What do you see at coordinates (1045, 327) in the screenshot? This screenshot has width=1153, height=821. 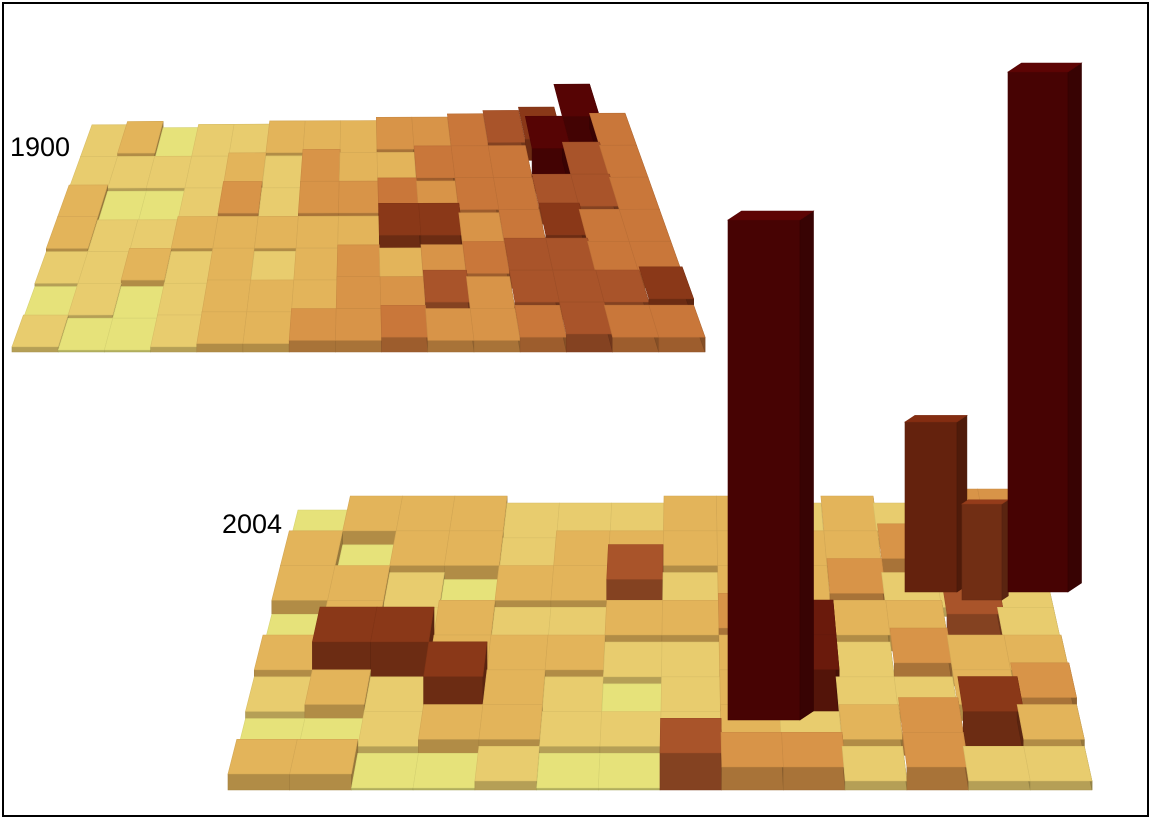 I see `tower-tallest` at bounding box center [1045, 327].